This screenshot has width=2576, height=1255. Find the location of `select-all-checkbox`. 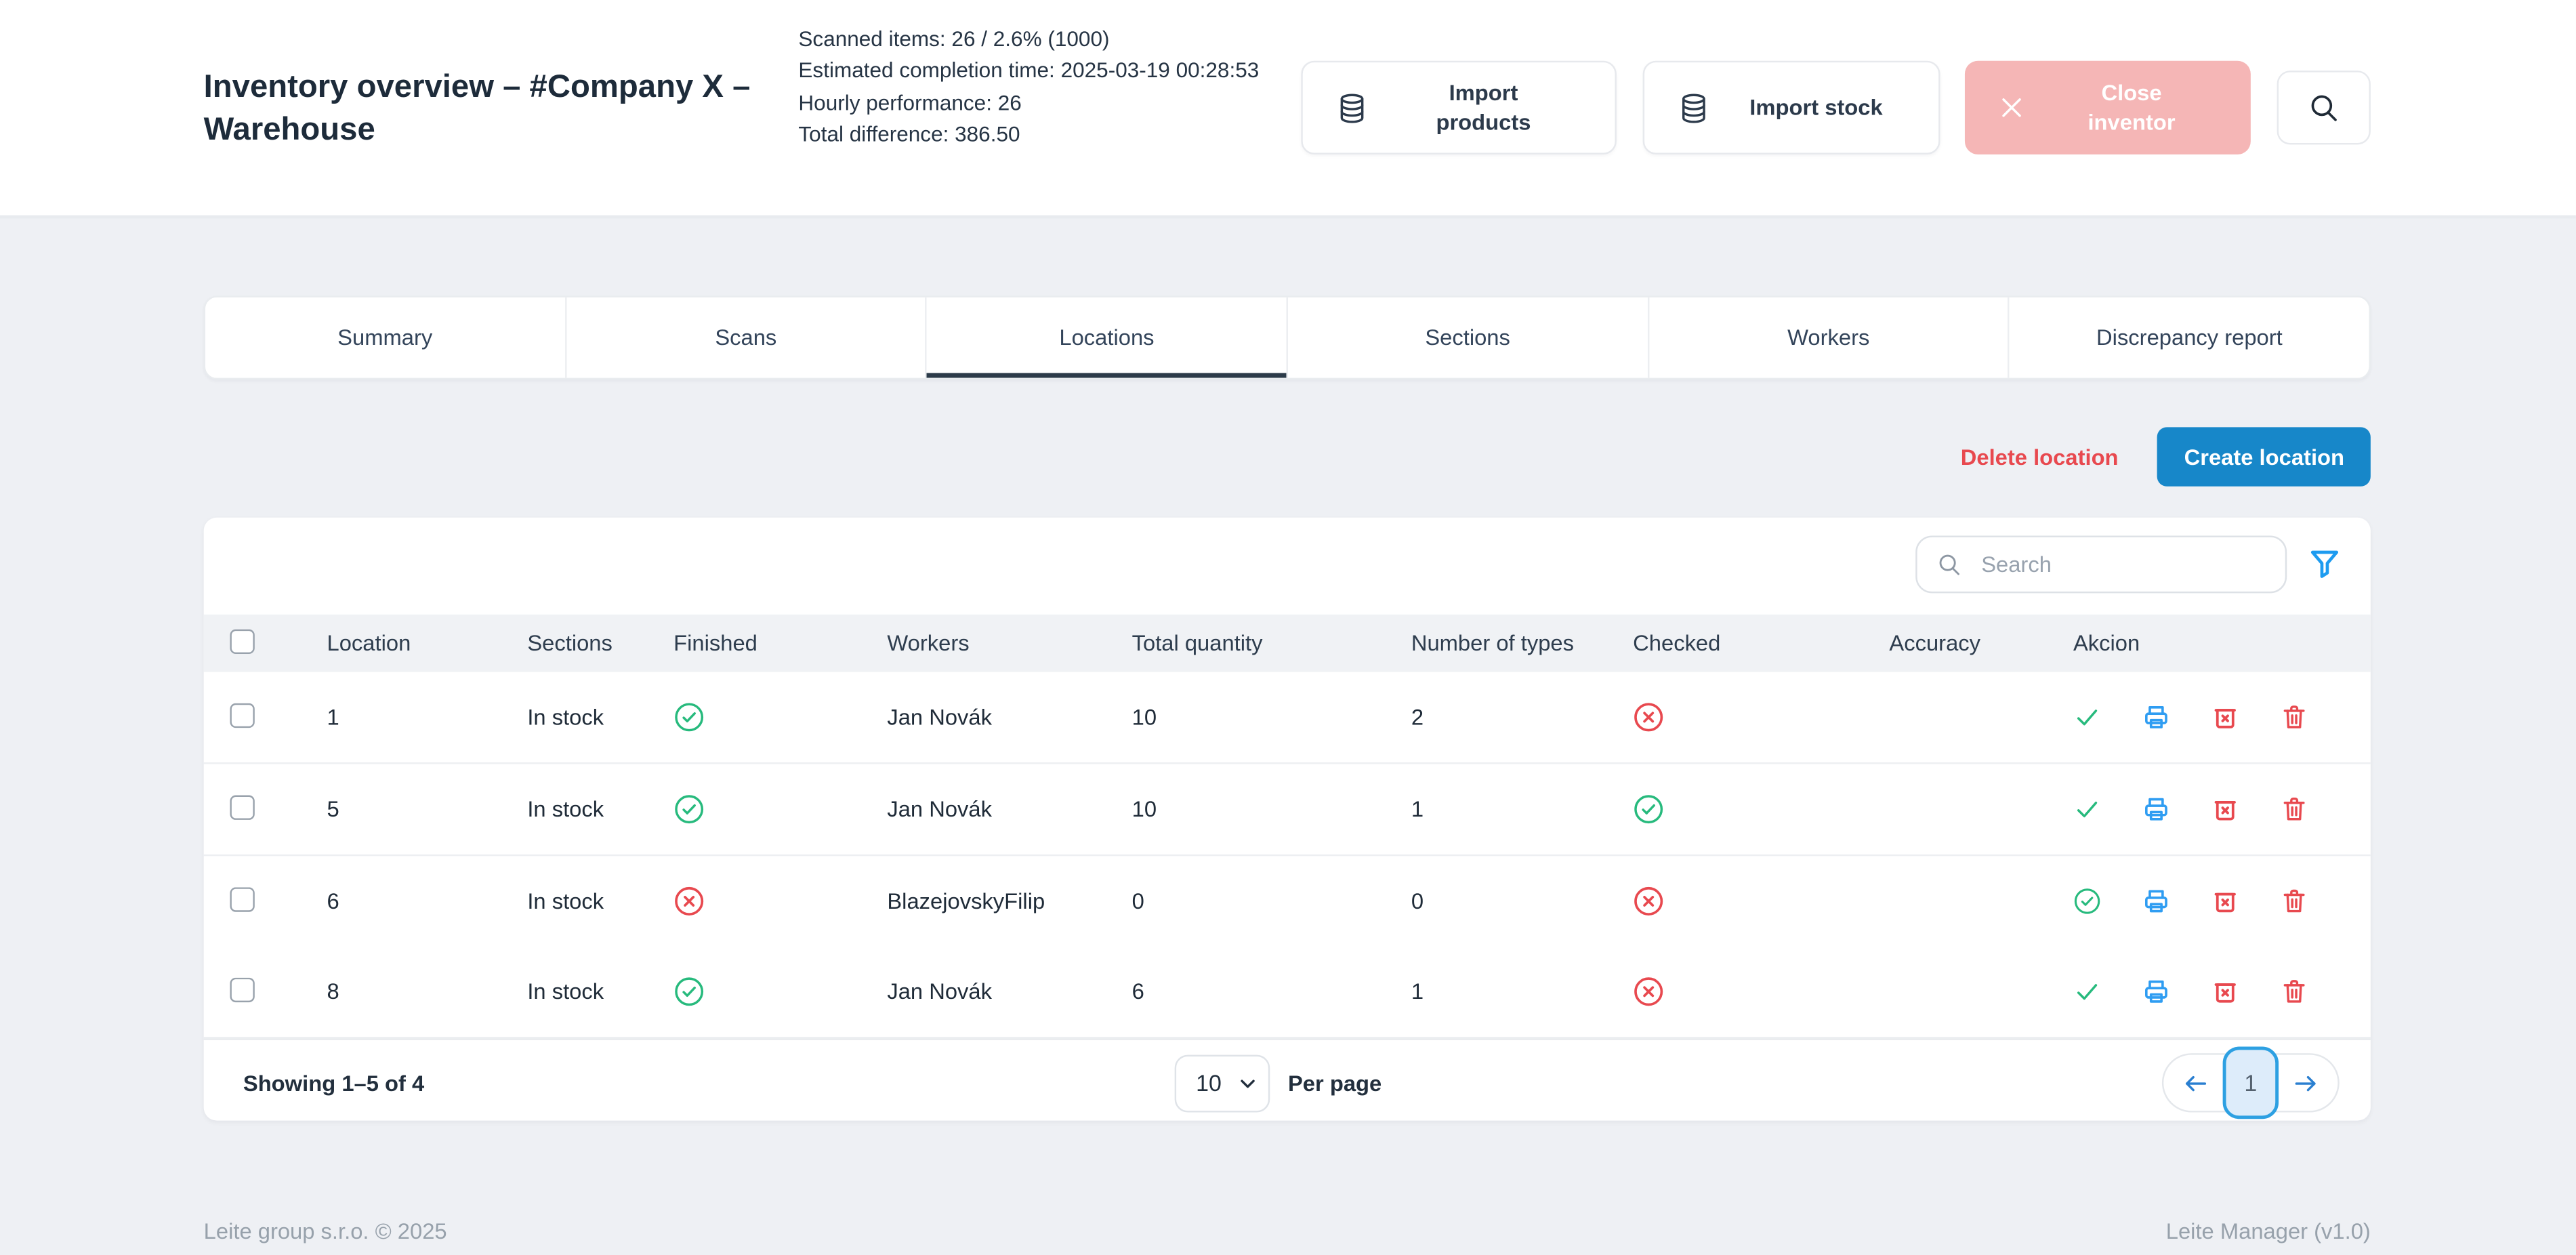

select-all-checkbox is located at coordinates (242, 640).